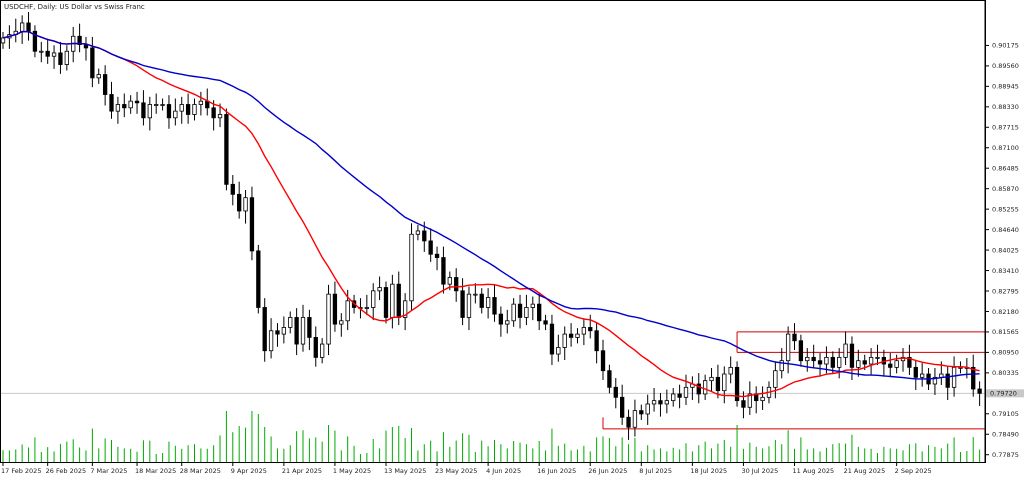 This screenshot has height=482, width=1024. Describe the element at coordinates (1005, 87) in the screenshot. I see `price-tick-label: 0.88945` at that location.